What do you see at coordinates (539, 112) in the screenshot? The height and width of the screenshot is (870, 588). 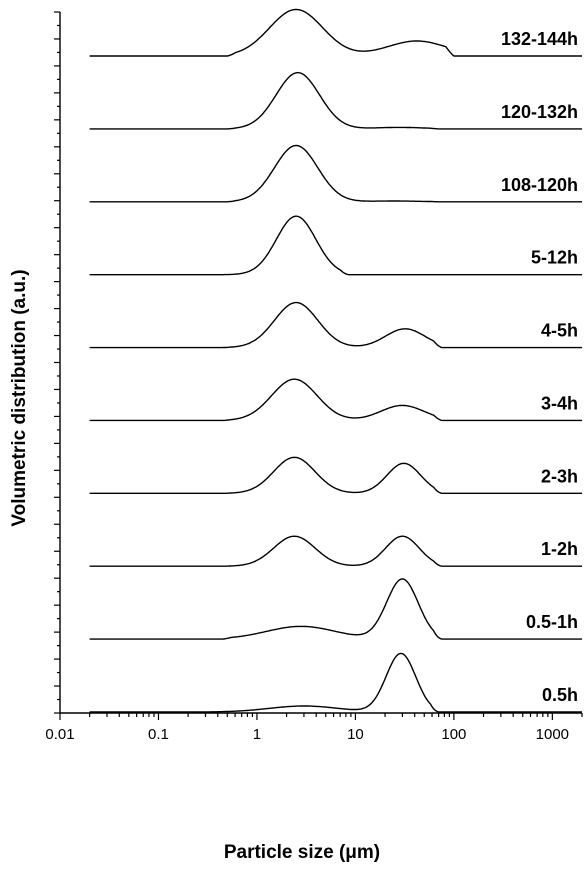 I see `series-label: 120-132h` at bounding box center [539, 112].